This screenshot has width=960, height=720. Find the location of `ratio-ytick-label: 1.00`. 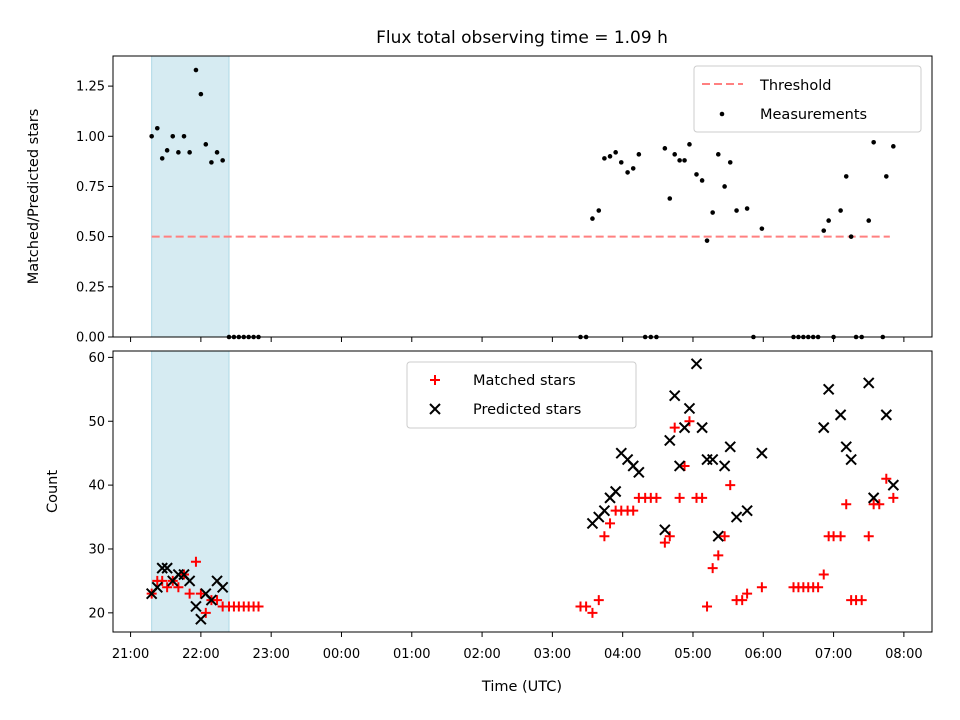

ratio-ytick-label: 1.00 is located at coordinates (90, 137).